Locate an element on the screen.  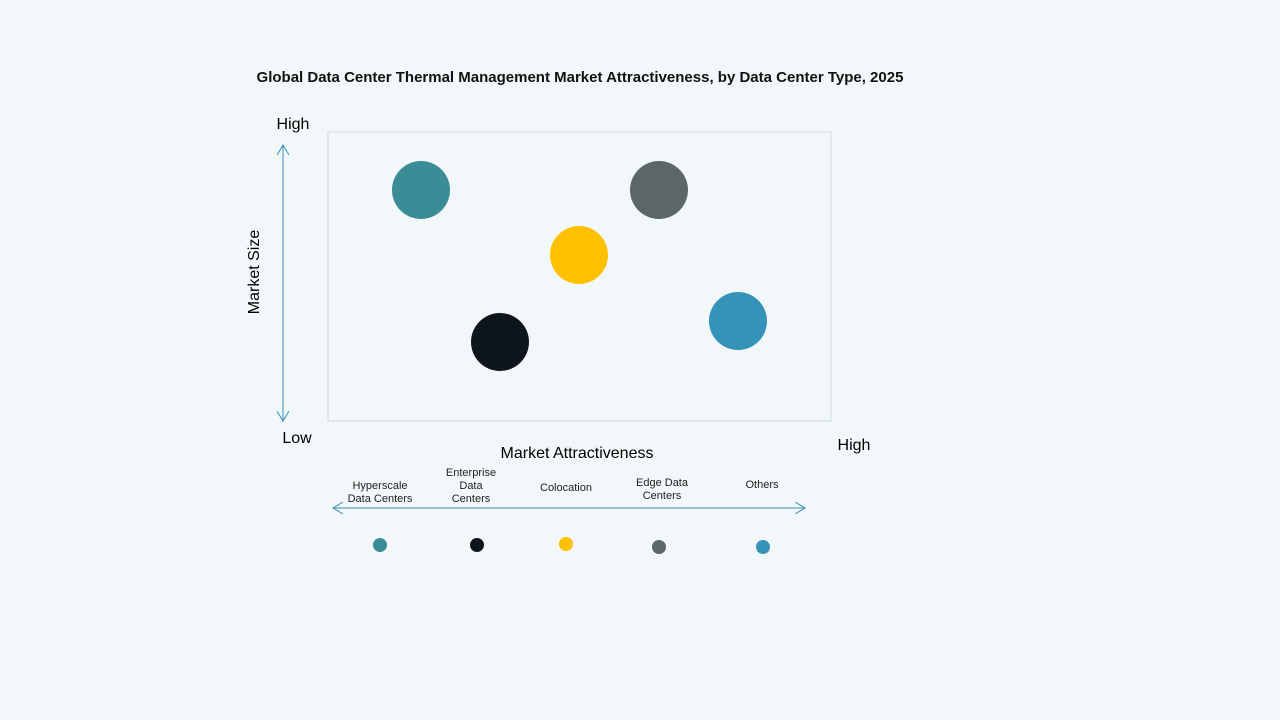
legend-label: Colocation is located at coordinates (566, 488).